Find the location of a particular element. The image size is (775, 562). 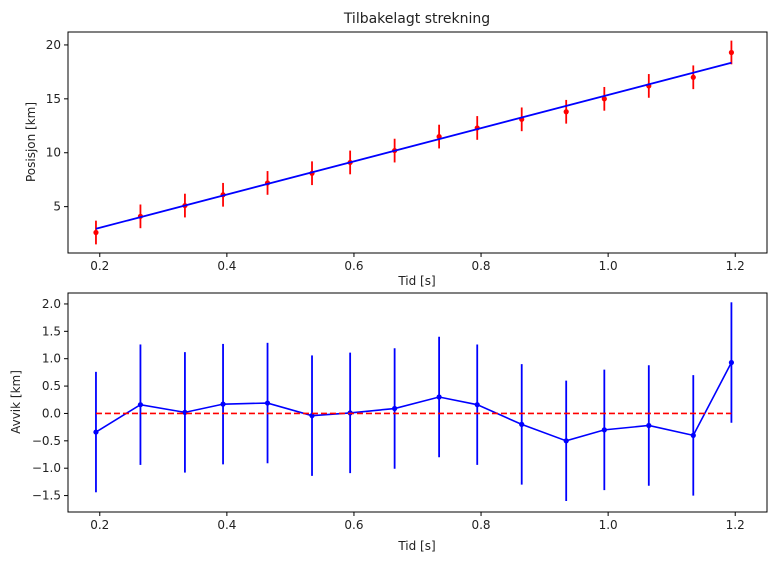

position-y-tick-label: 10 is located at coordinates (53, 153).